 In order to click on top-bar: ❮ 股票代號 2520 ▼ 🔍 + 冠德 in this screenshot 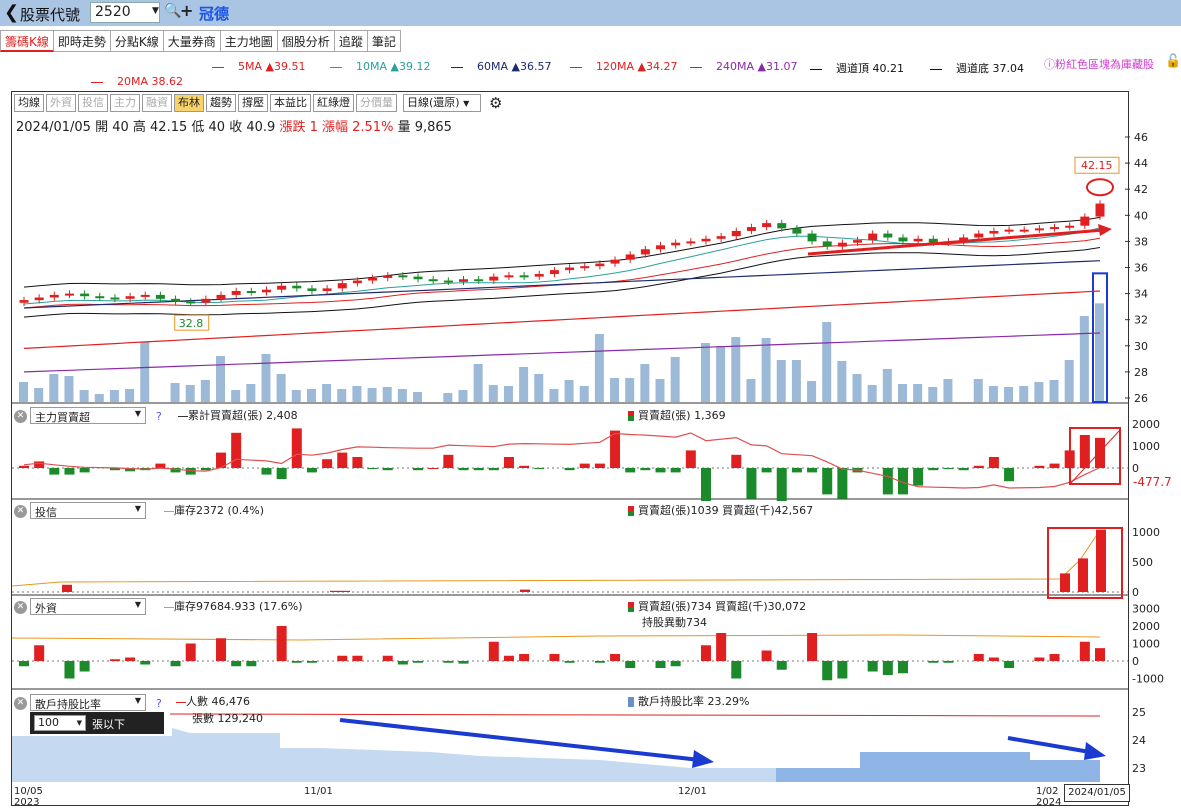, I will do `click(590, 13)`.